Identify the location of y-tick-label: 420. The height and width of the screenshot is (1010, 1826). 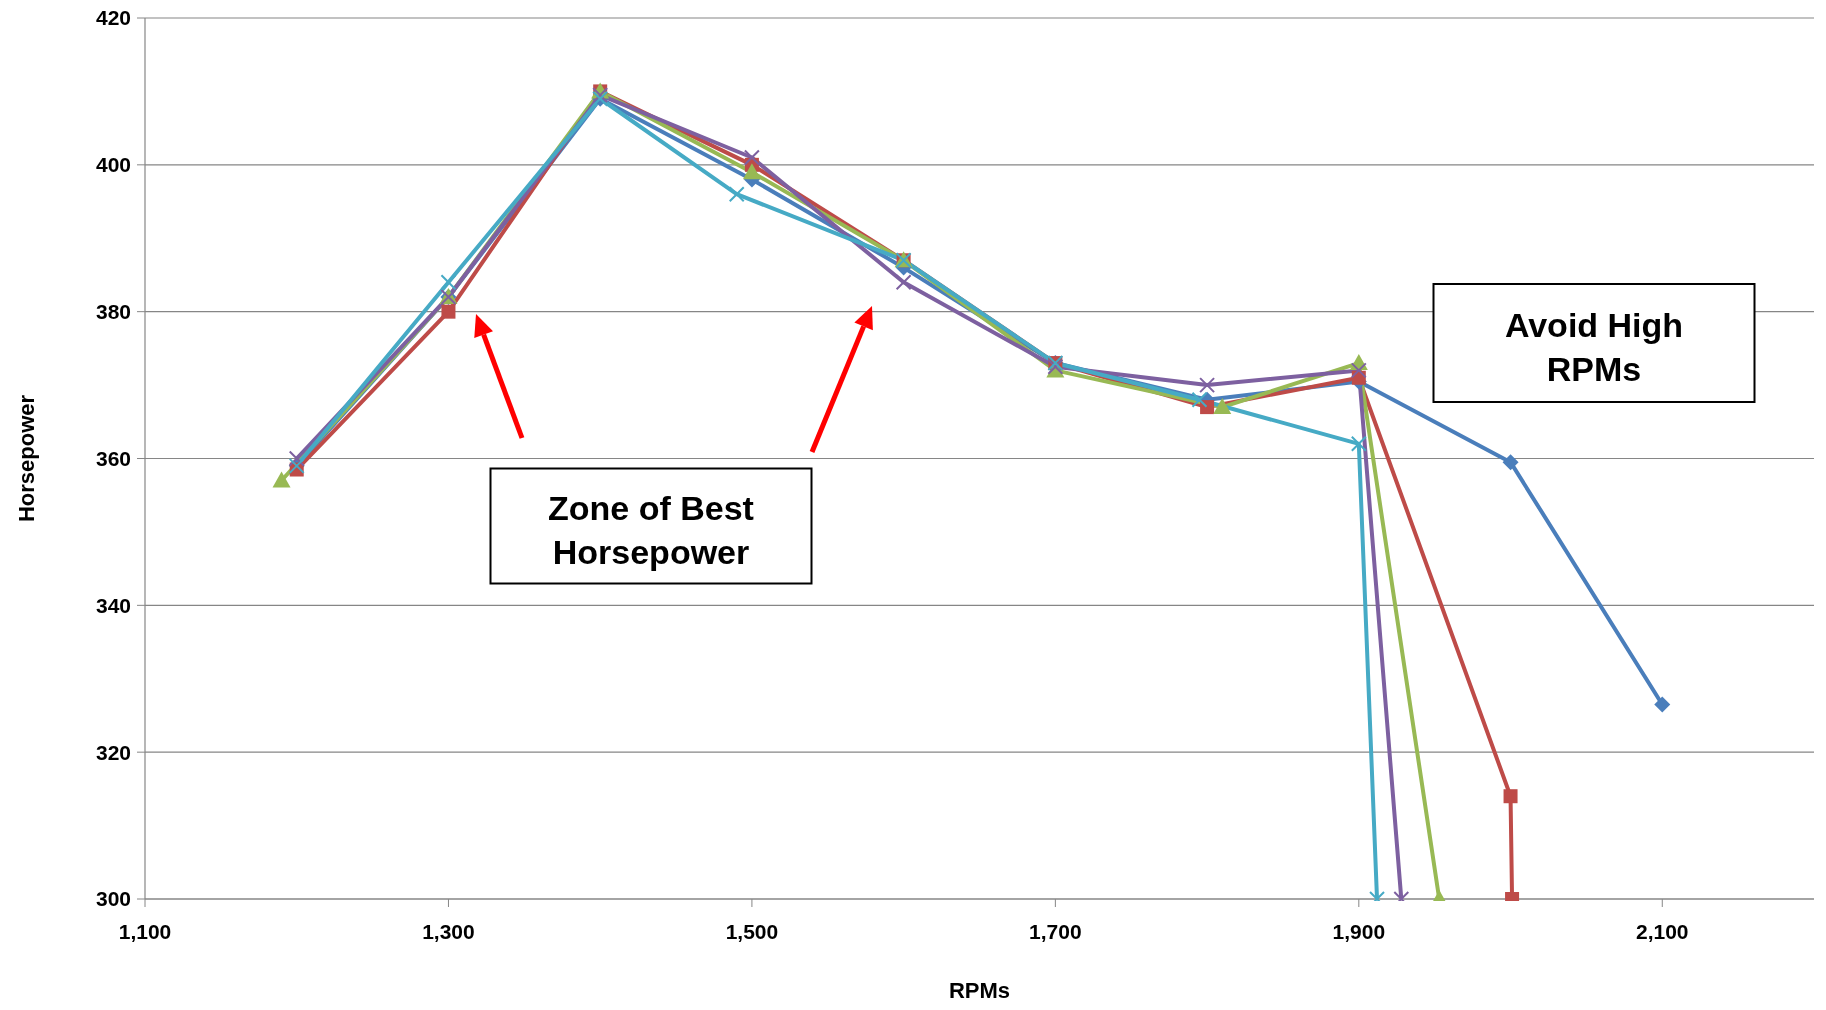
(113, 18).